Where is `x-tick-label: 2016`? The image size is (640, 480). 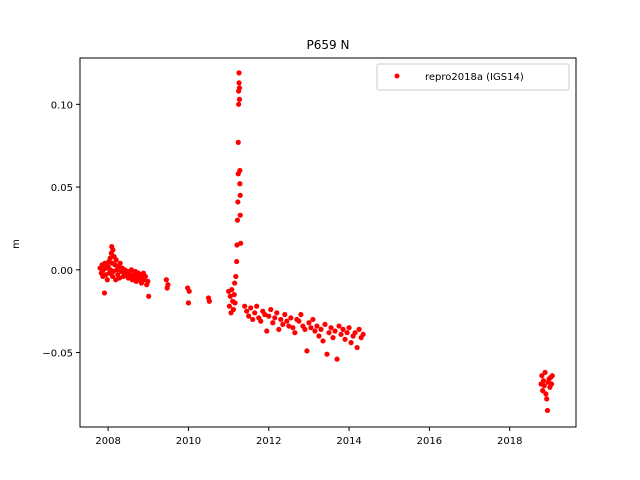 x-tick-label: 2016 is located at coordinates (429, 441).